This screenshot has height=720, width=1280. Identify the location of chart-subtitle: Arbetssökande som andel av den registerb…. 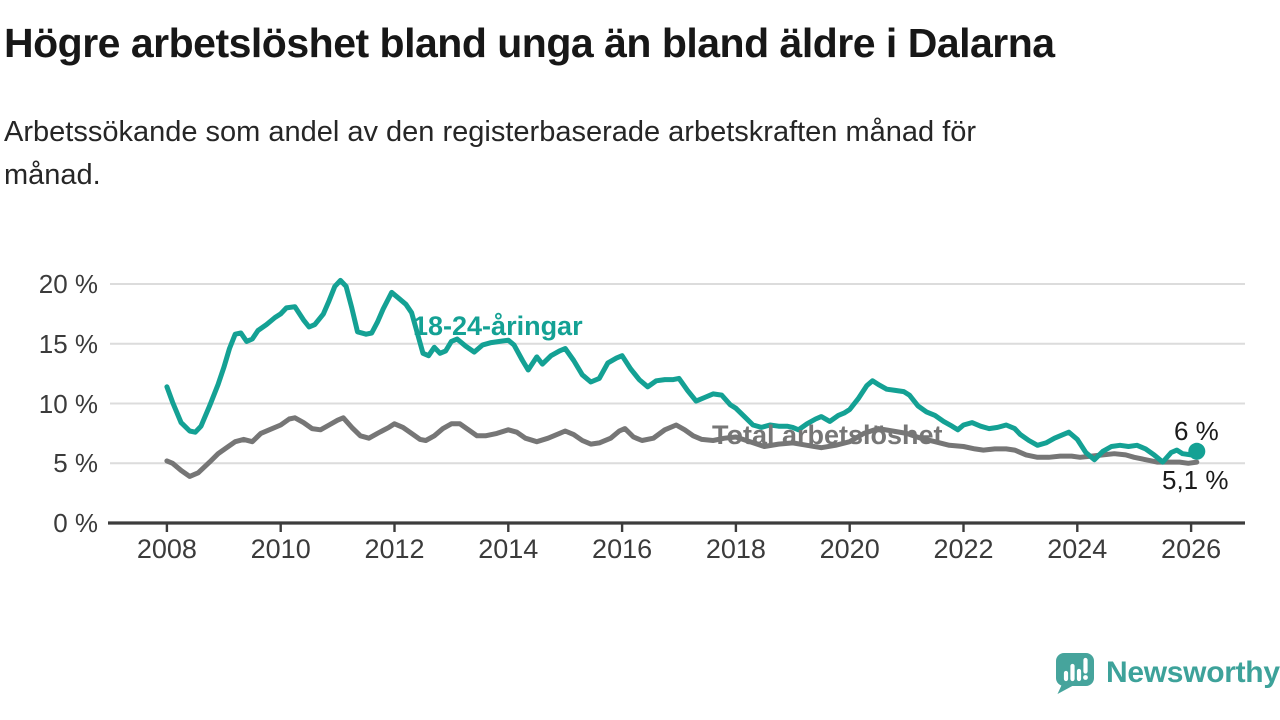
(490, 153).